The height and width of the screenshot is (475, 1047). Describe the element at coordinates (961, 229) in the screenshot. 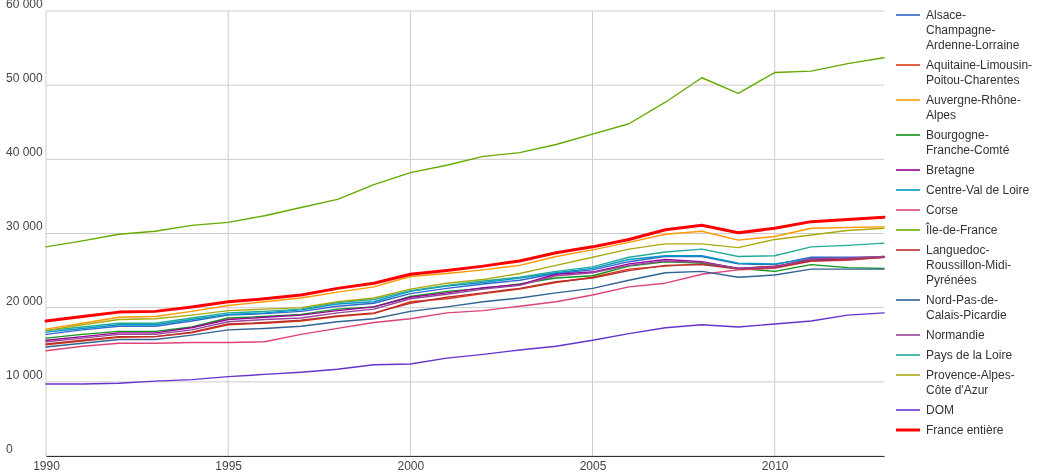

I see `legend-label: Île-de-France` at that location.